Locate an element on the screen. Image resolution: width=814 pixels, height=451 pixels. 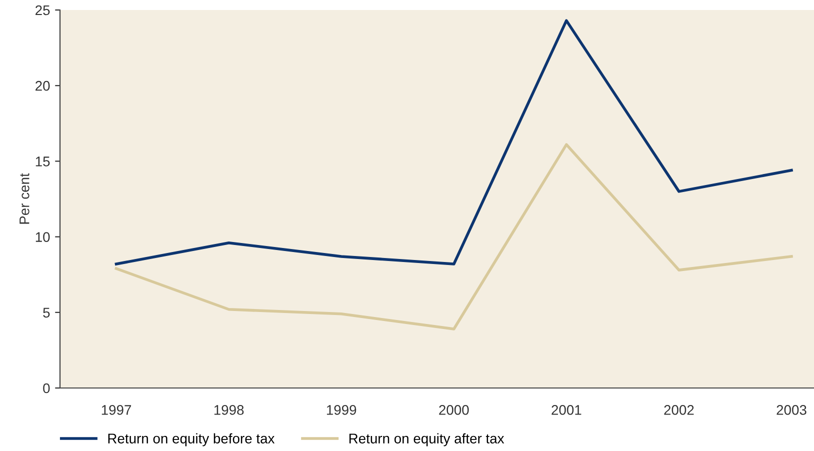
x-tick-label: 2000 is located at coordinates (454, 410).